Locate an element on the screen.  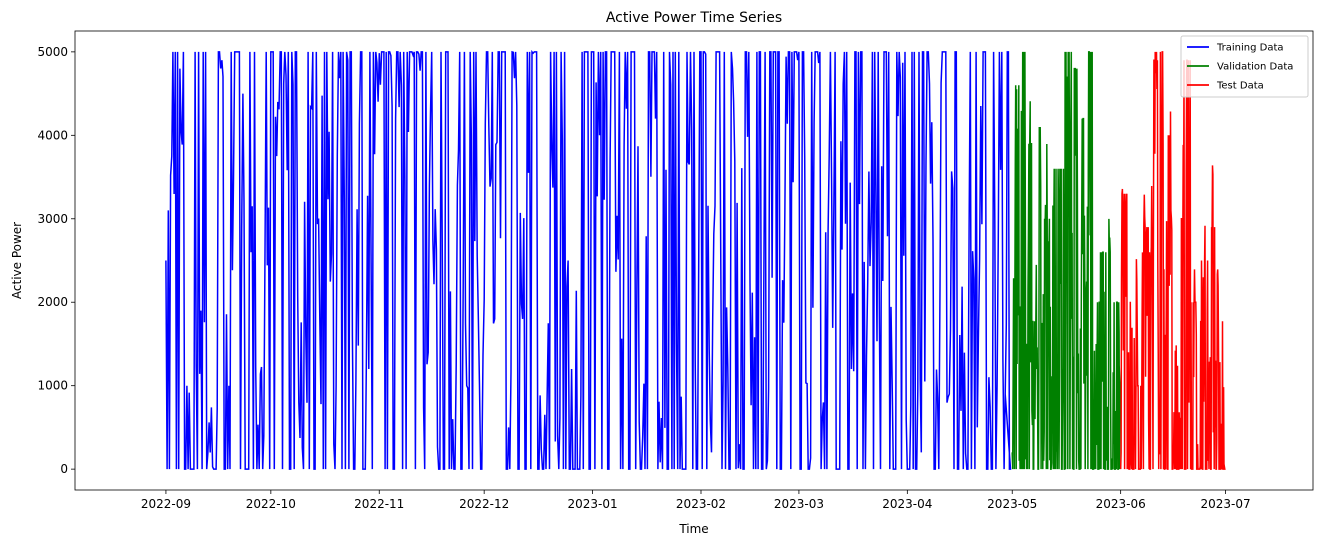
x-tick-label: 2023-02 is located at coordinates (701, 504).